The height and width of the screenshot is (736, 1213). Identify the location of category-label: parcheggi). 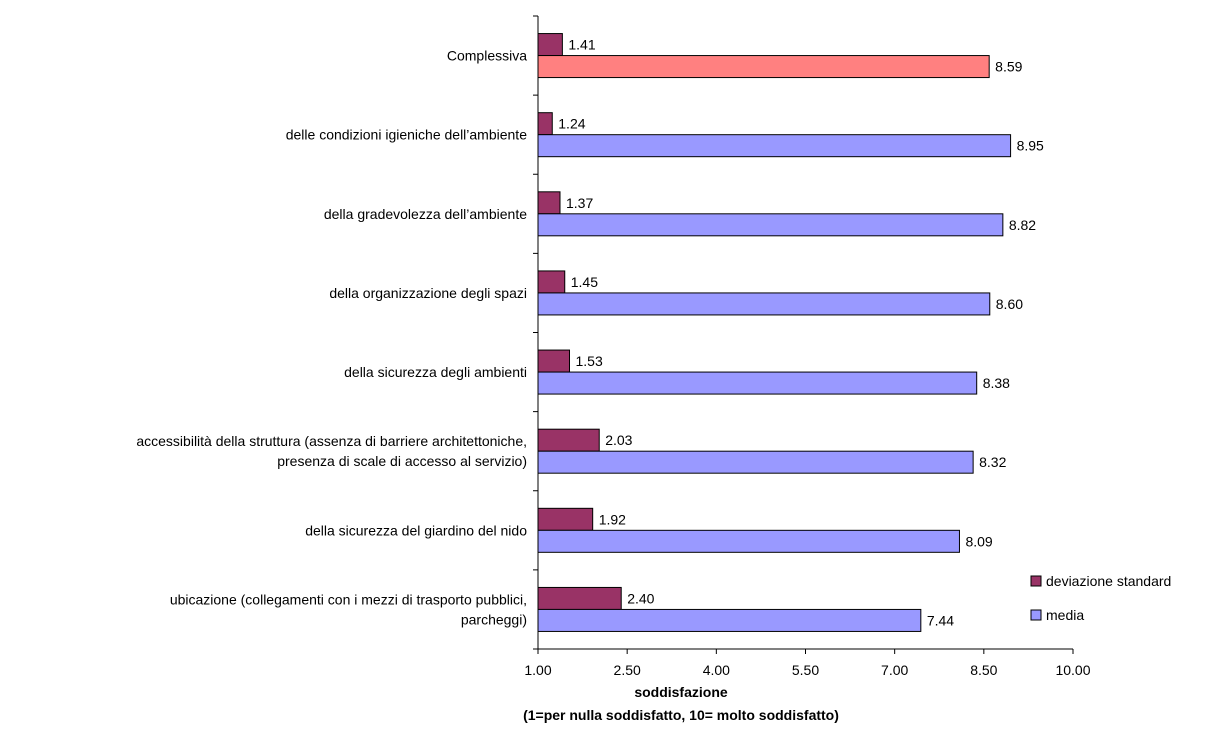
(494, 619).